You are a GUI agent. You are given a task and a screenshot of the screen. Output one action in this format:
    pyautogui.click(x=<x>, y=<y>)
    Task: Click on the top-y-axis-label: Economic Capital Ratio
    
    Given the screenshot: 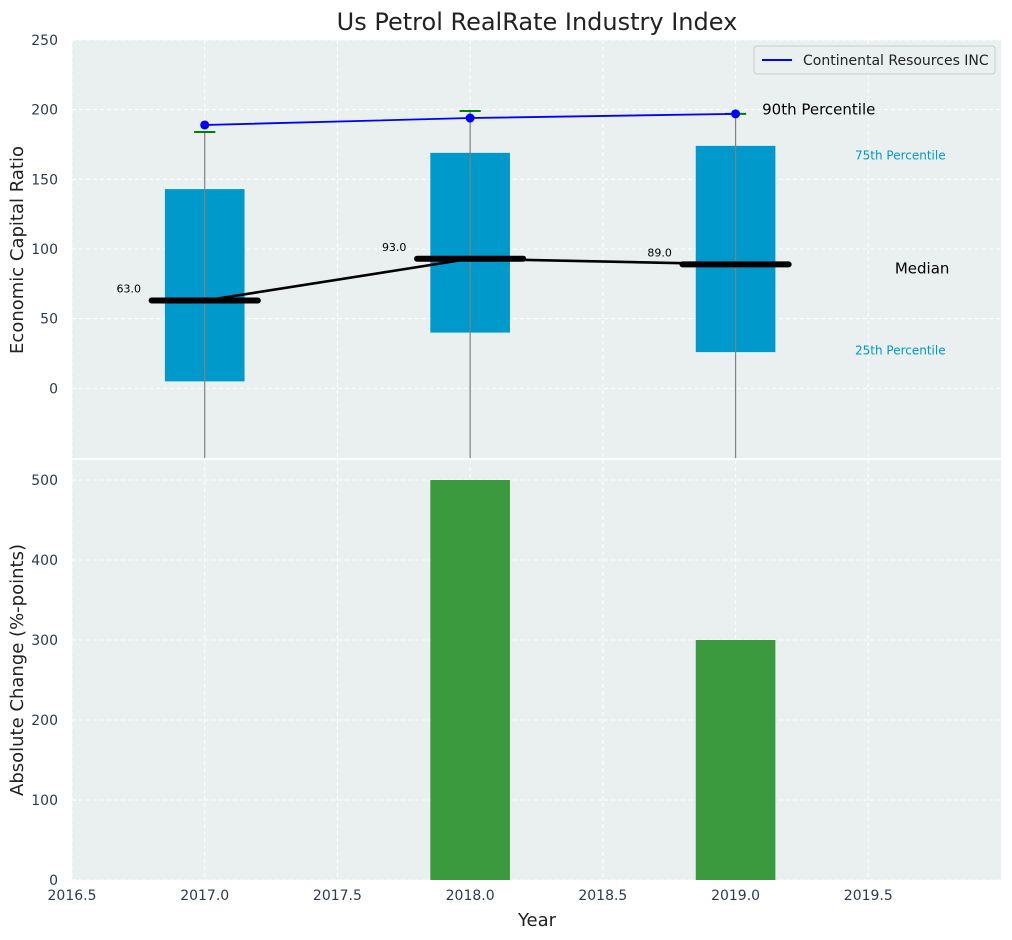 What is the action you would take?
    pyautogui.click(x=17, y=250)
    